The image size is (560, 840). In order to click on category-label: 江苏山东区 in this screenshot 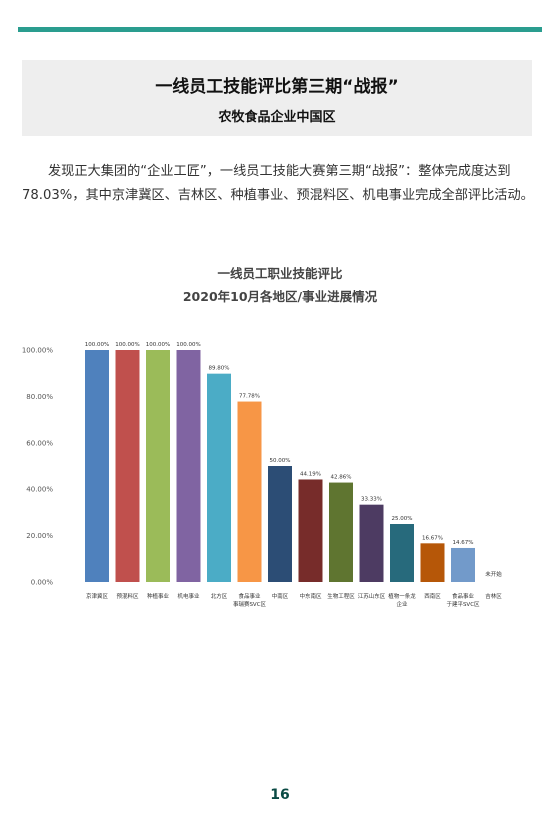, I will do `click(372, 596)`.